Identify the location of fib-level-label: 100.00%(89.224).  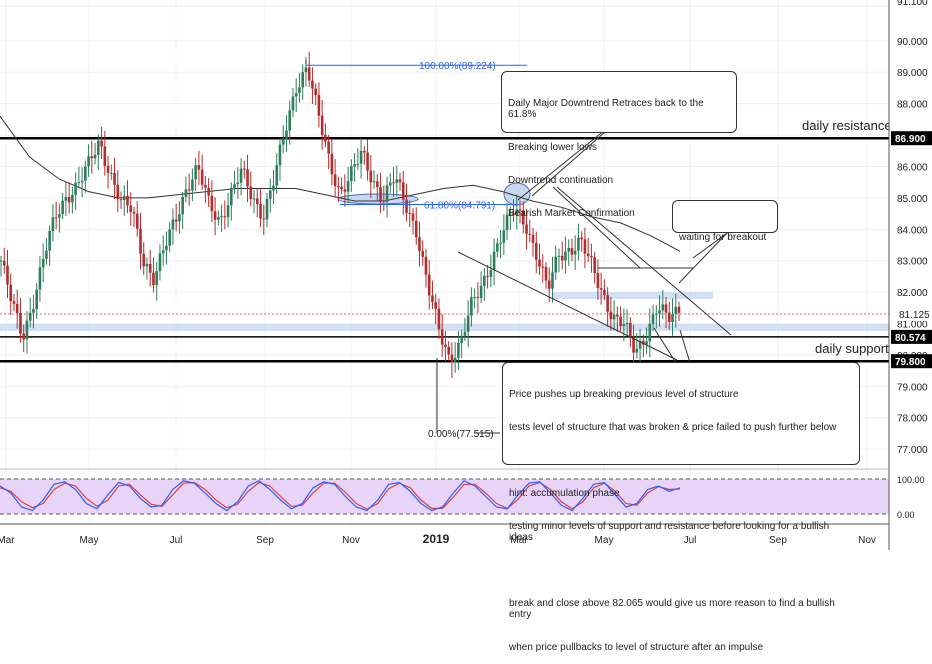
(457, 66).